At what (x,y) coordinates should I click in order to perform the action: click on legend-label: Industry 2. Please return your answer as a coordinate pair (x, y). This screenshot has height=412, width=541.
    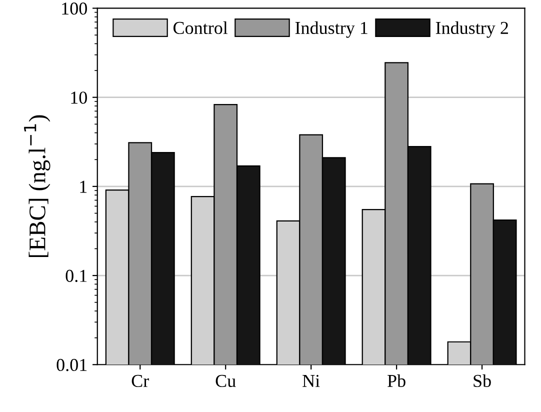
    Looking at the image, I should click on (472, 29).